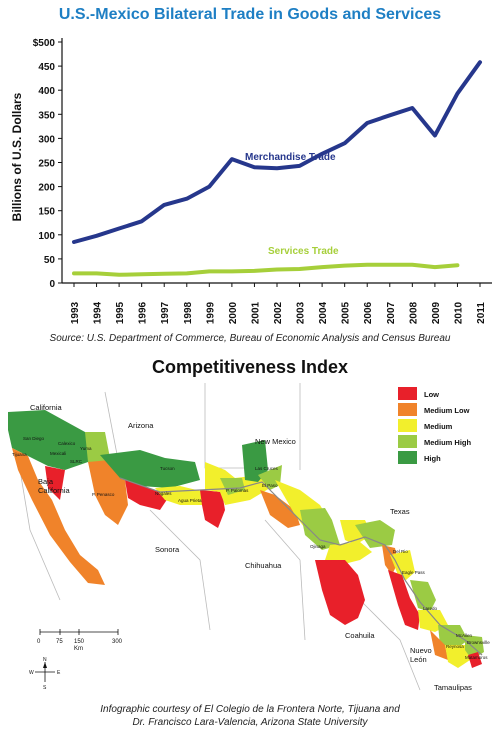  I want to click on city-label: Laredo, so click(430, 608).